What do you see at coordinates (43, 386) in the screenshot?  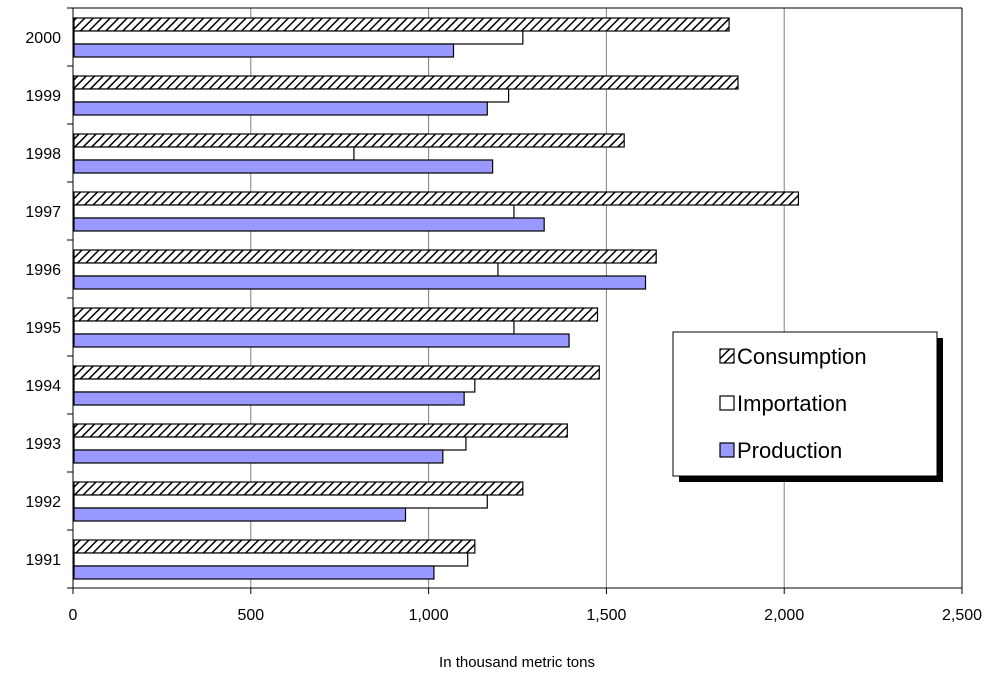 I see `y-tick-label: 1994` at bounding box center [43, 386].